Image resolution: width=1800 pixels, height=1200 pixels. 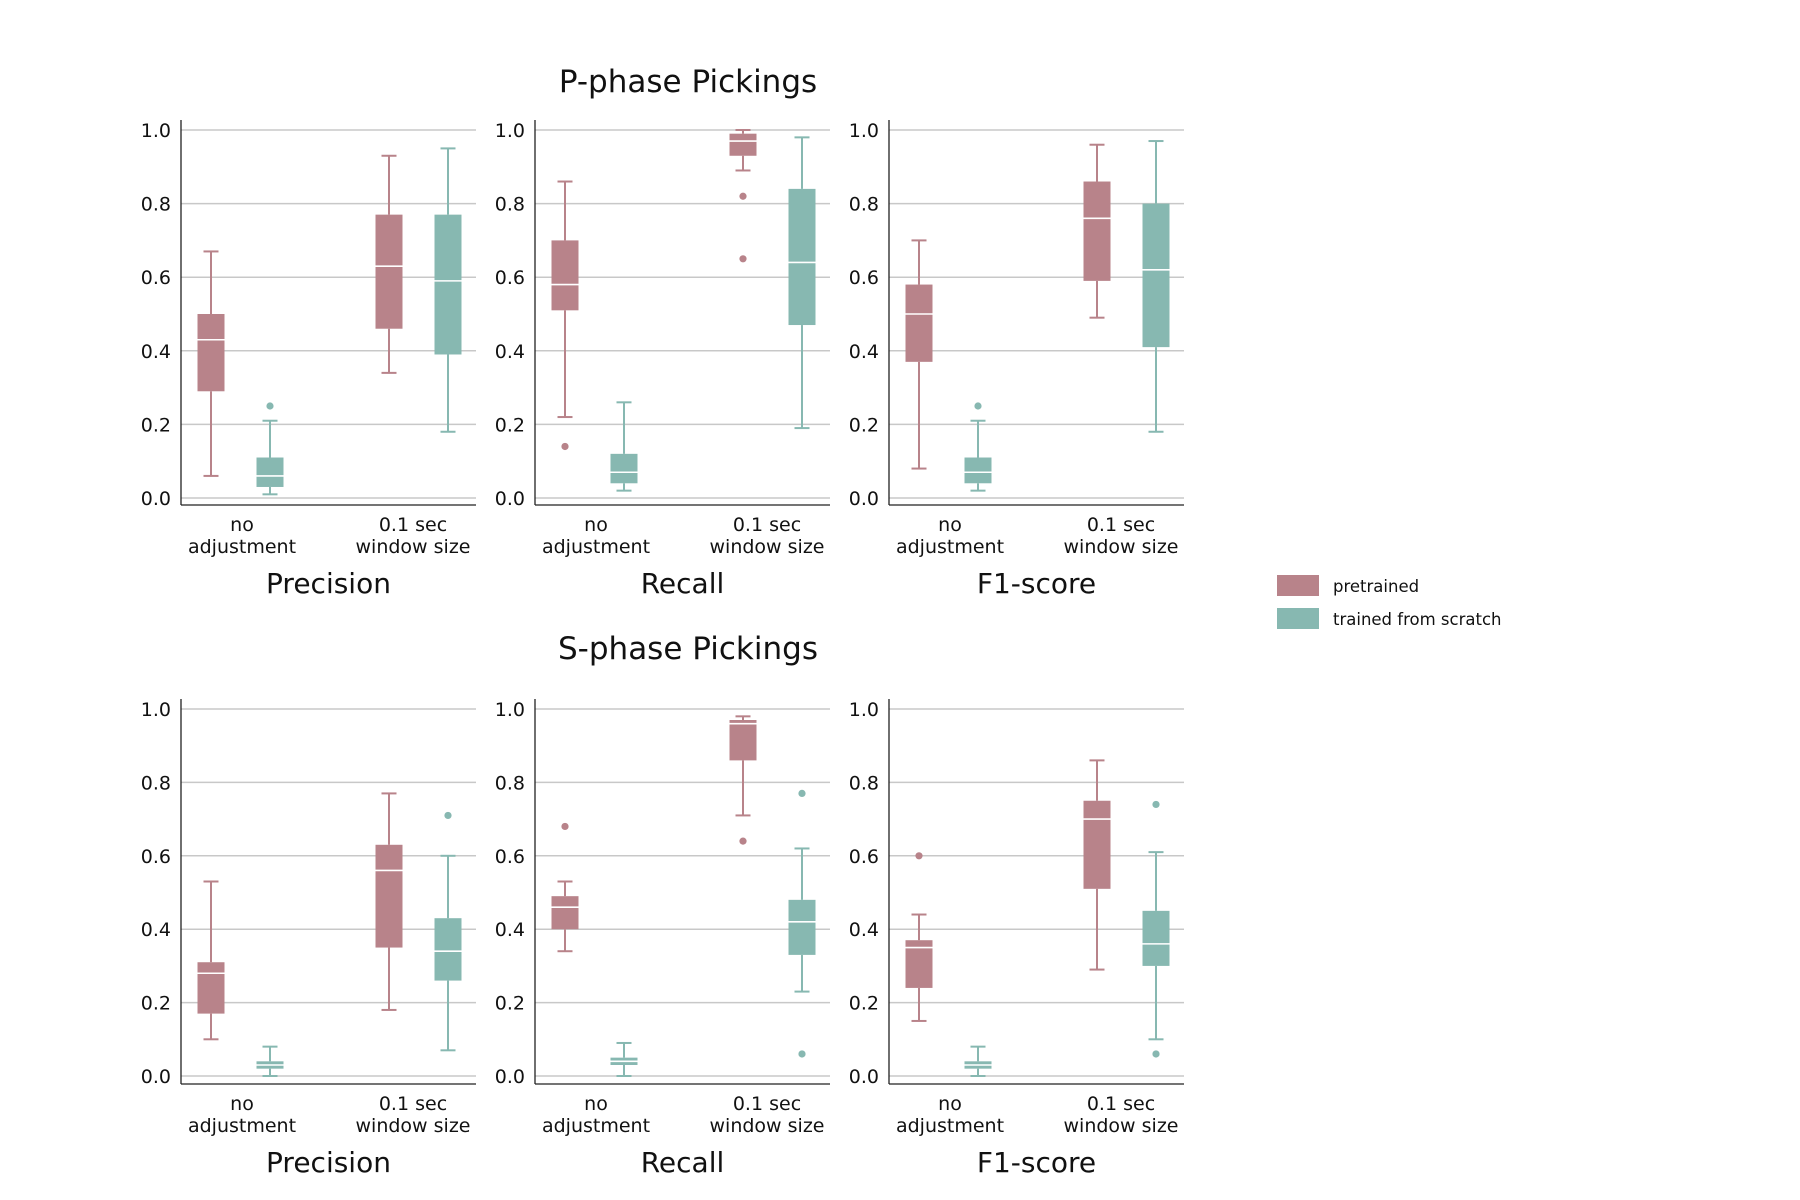 What do you see at coordinates (1417, 619) in the screenshot?
I see `legend-label-trained-from-scratch: trained from scratch` at bounding box center [1417, 619].